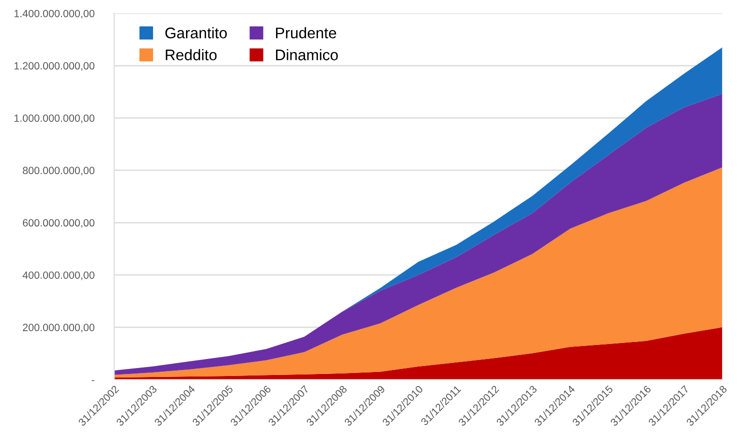 The width and height of the screenshot is (737, 444). What do you see at coordinates (54, 66) in the screenshot?
I see `y-tick-label: 1.200.000.000,00` at bounding box center [54, 66].